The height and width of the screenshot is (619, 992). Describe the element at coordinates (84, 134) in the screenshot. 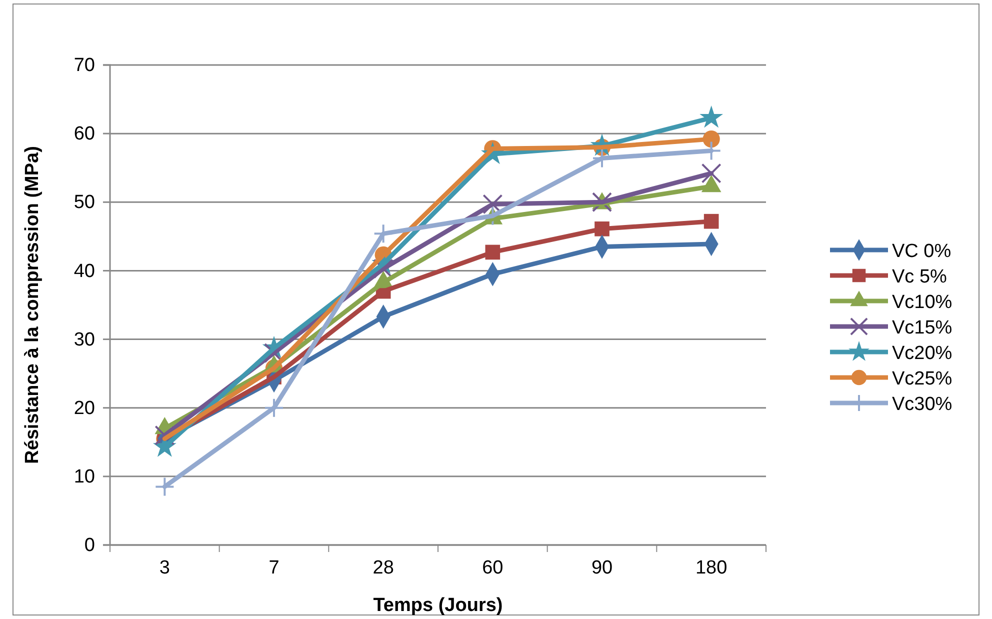

I see `y-tick-label: 60` at that location.